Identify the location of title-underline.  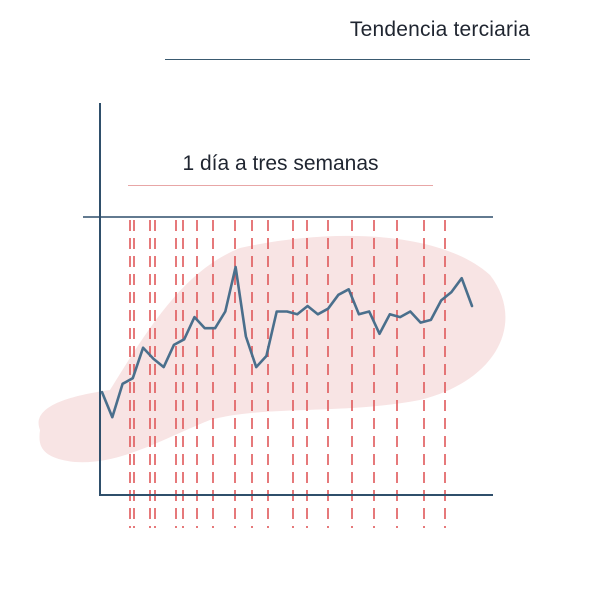
(347, 59).